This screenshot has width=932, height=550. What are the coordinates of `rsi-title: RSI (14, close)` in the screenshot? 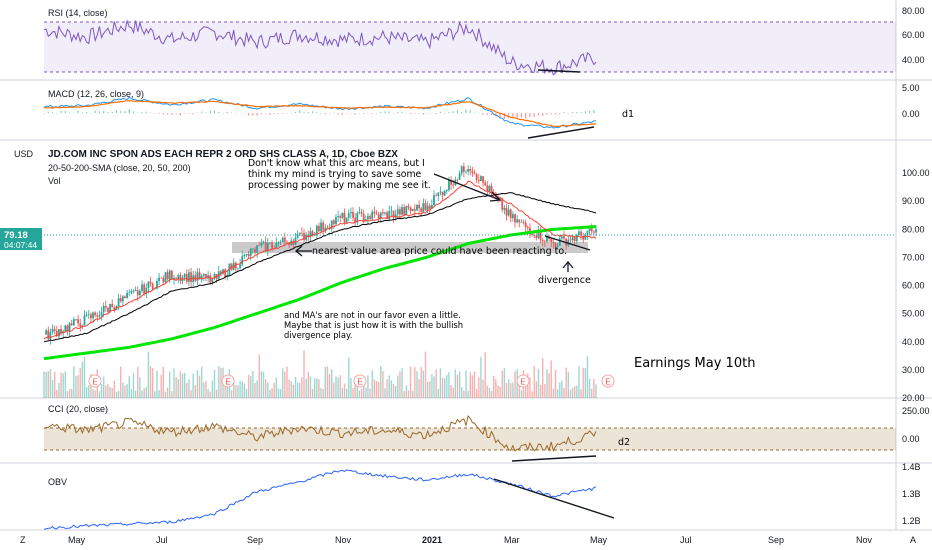 It's located at (78, 13).